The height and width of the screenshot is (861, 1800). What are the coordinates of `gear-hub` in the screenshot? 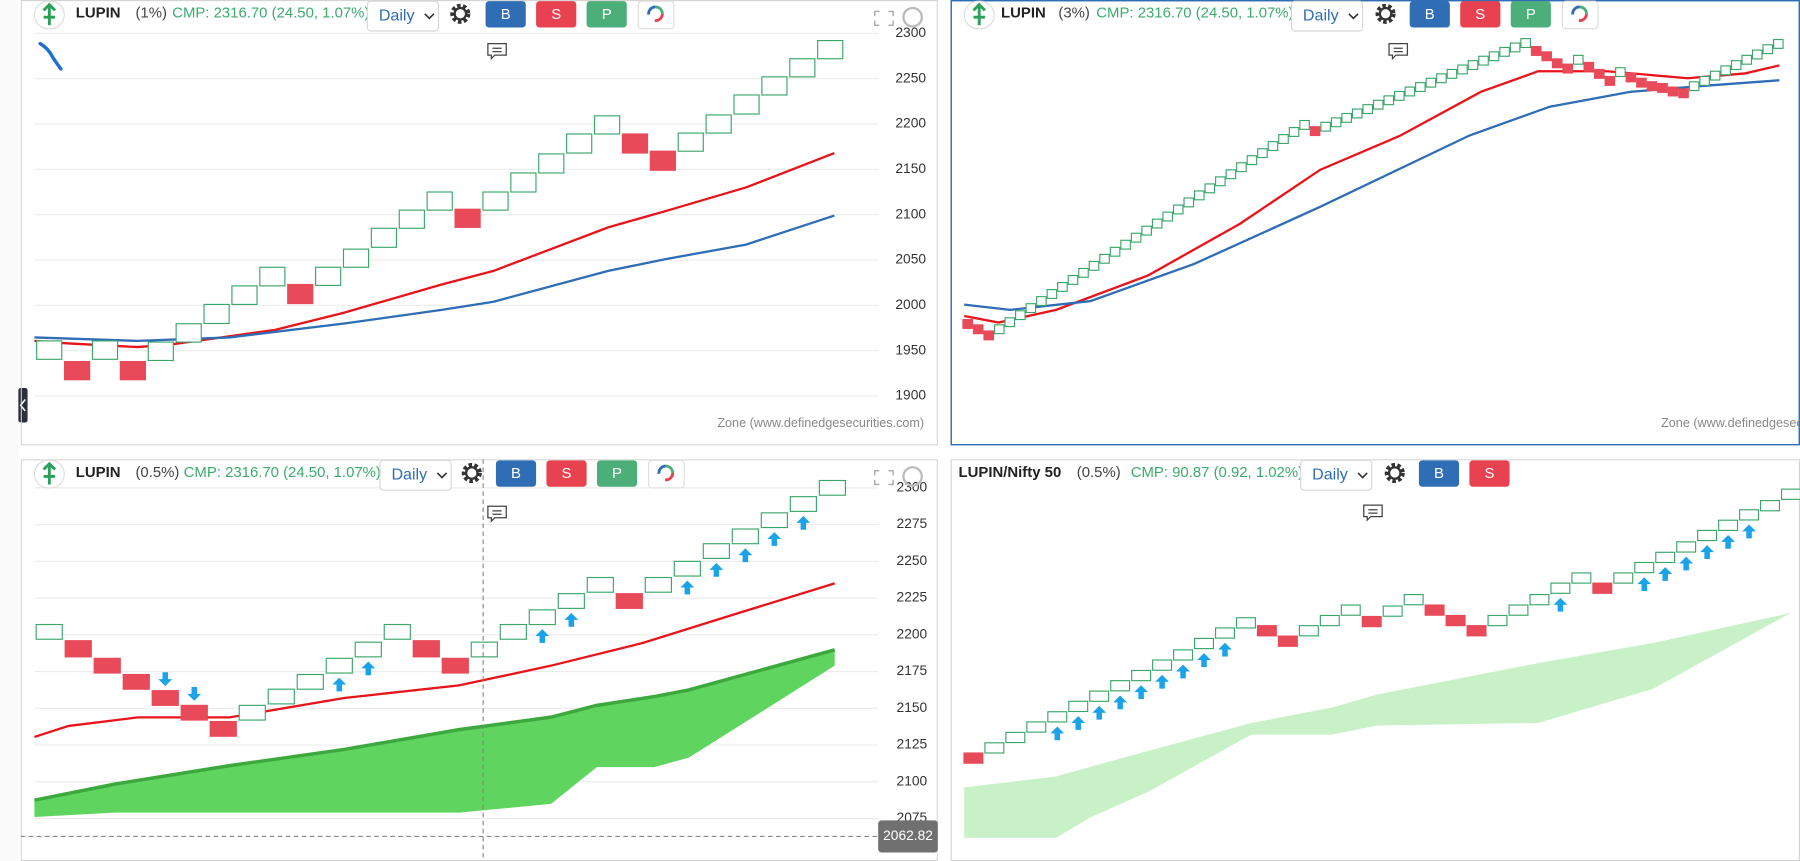 It's located at (1385, 13).